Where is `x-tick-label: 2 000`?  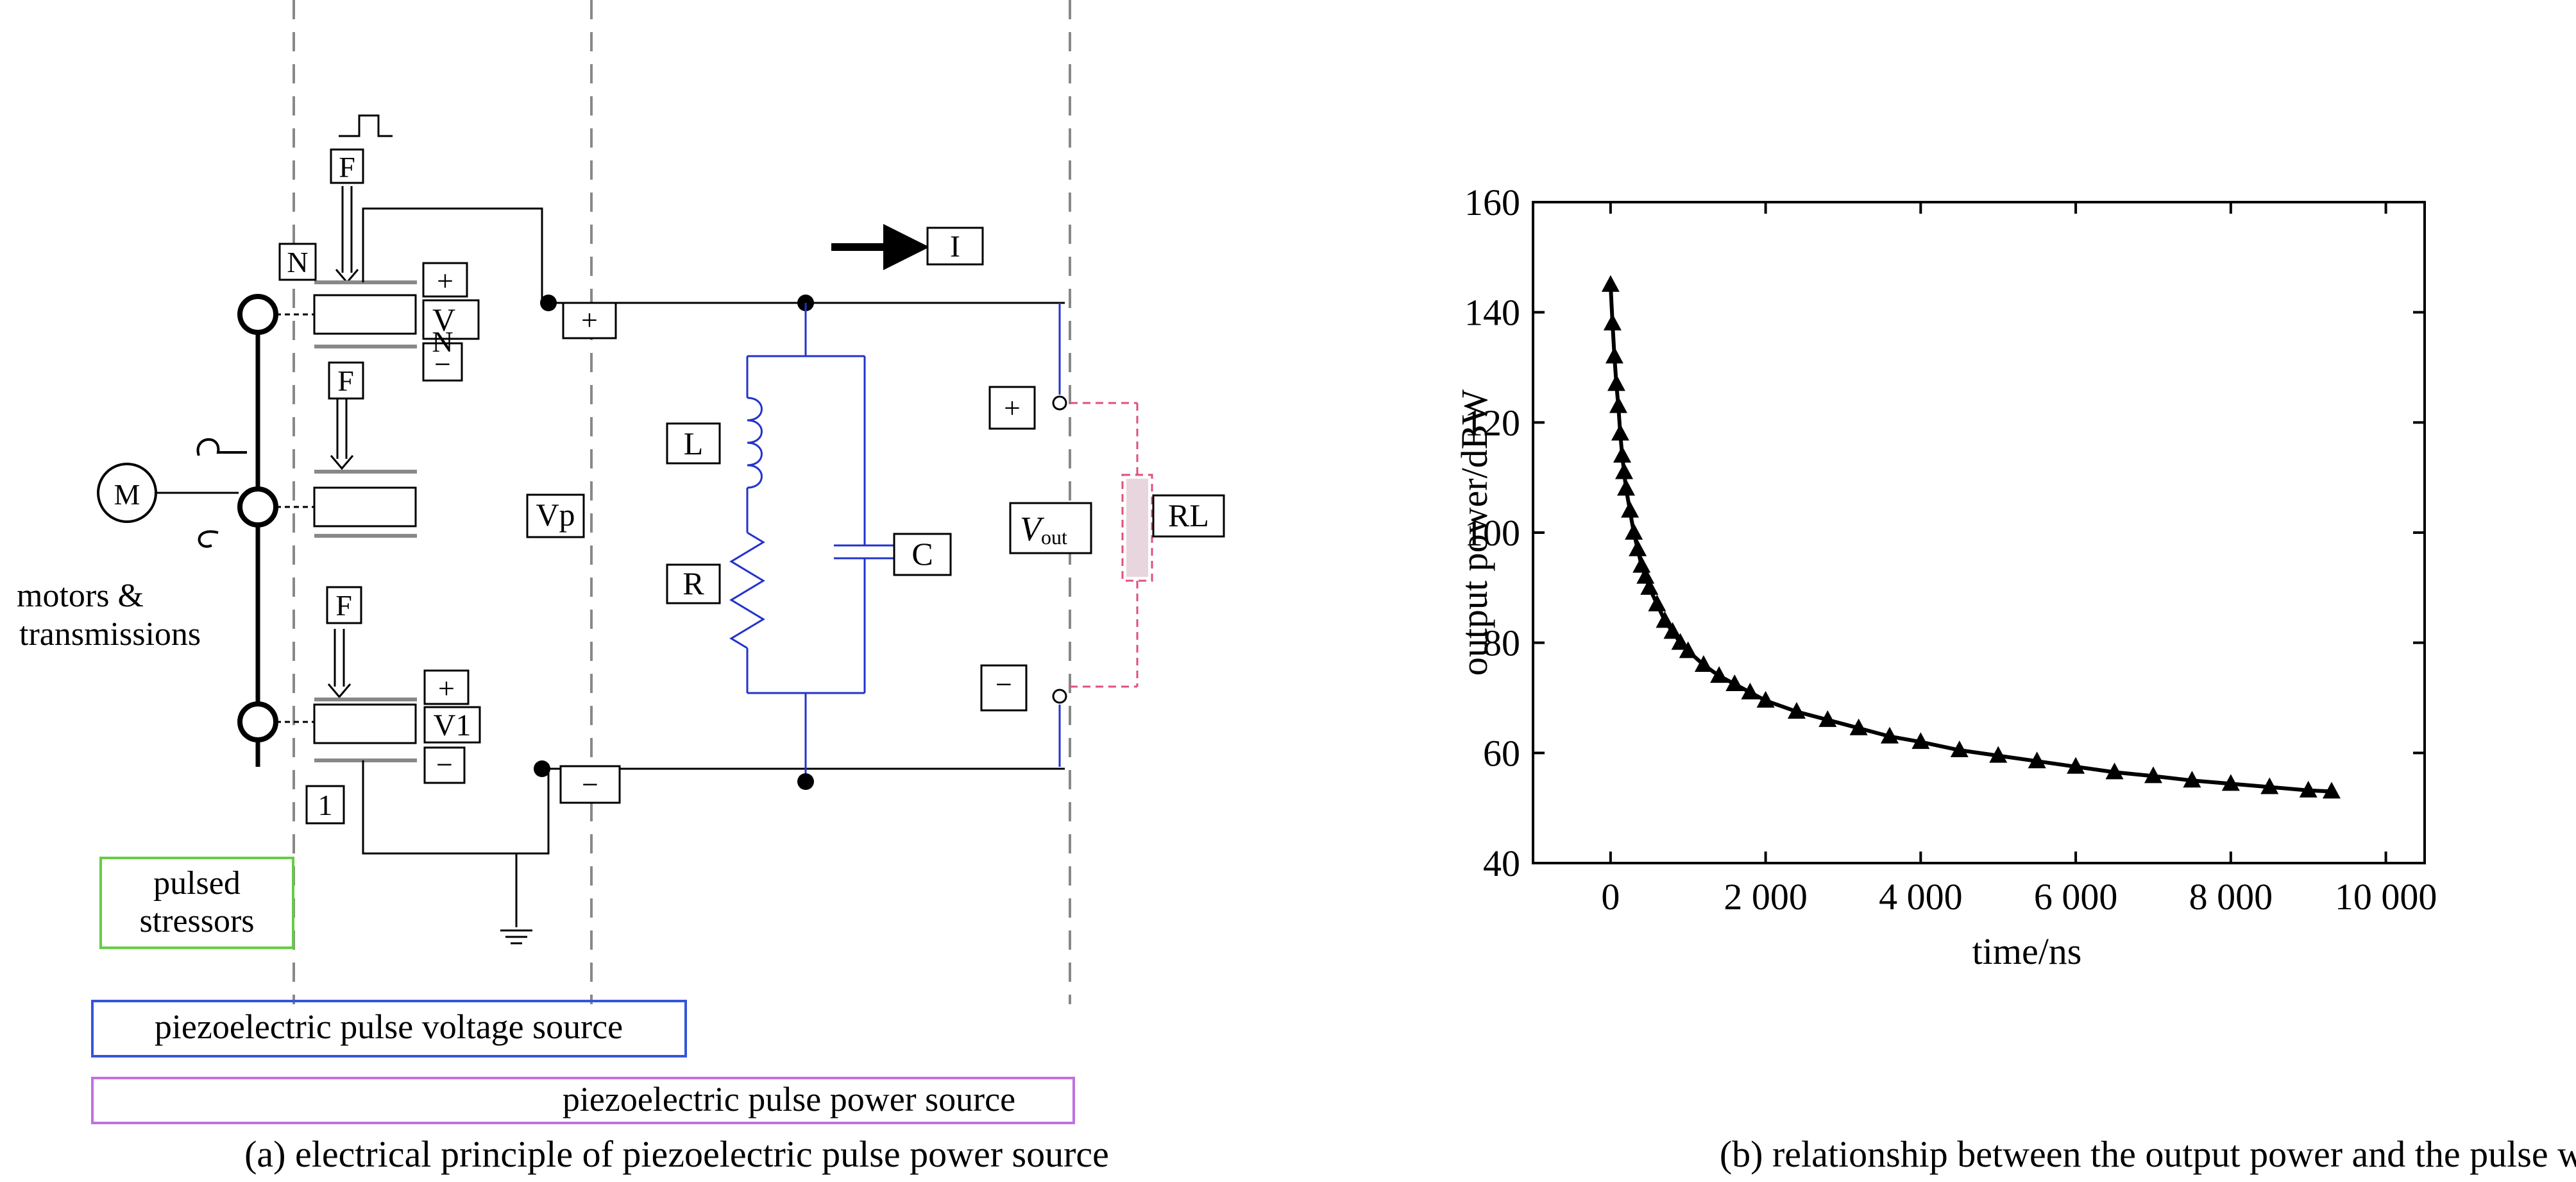 x-tick-label: 2 000 is located at coordinates (1766, 897).